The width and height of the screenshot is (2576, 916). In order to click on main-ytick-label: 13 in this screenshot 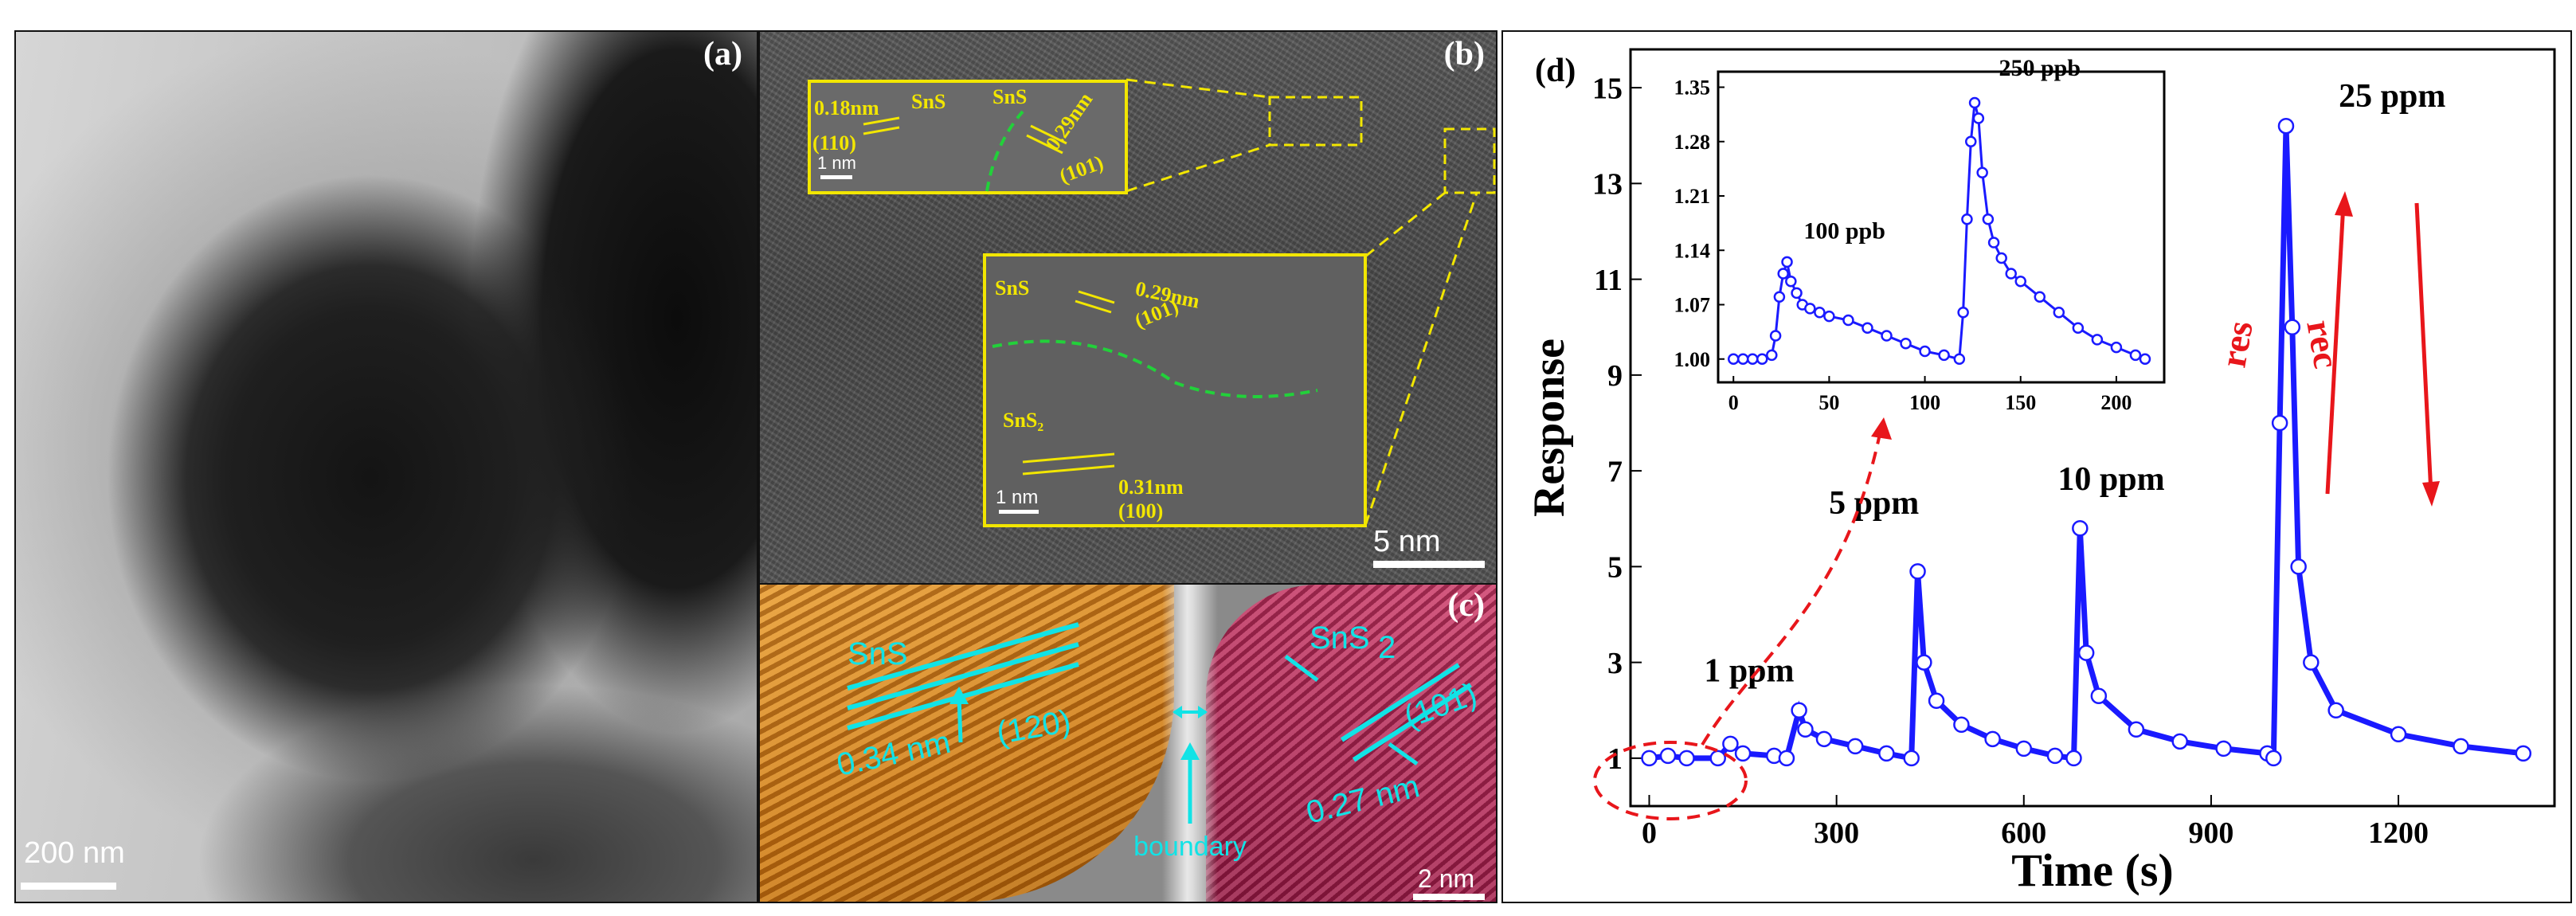, I will do `click(1607, 185)`.